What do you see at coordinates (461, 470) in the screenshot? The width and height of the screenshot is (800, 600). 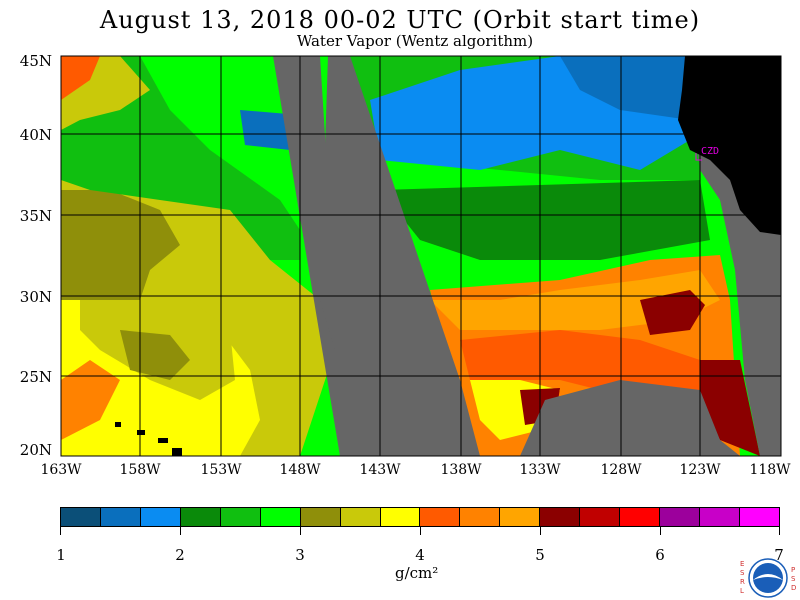 I see `lon-label-138w: 138W` at bounding box center [461, 470].